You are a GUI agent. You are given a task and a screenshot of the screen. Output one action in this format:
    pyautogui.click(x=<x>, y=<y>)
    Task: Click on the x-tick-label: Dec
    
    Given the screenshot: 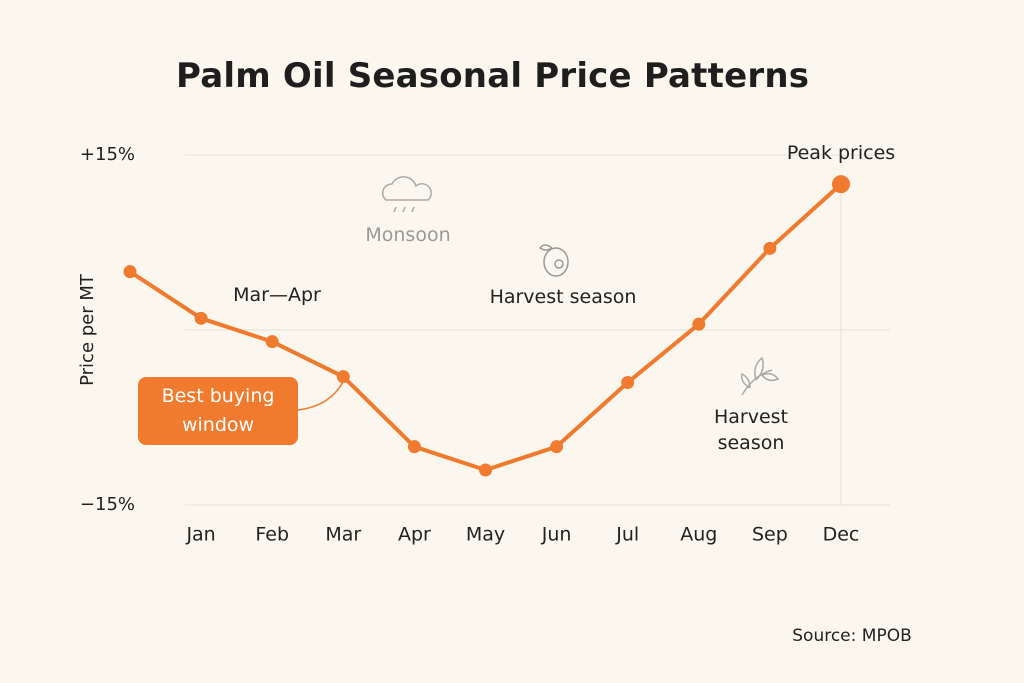 What is the action you would take?
    pyautogui.click(x=841, y=535)
    